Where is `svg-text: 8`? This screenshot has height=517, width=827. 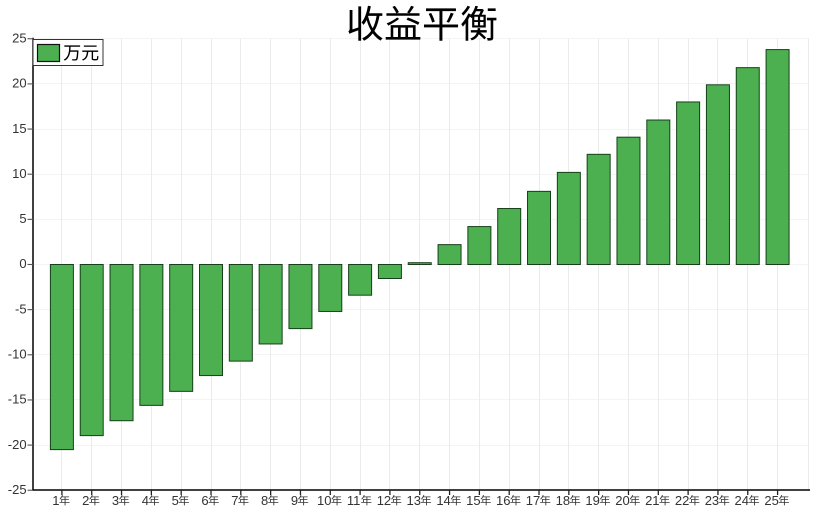
svg-text: 8 is located at coordinates (264, 500).